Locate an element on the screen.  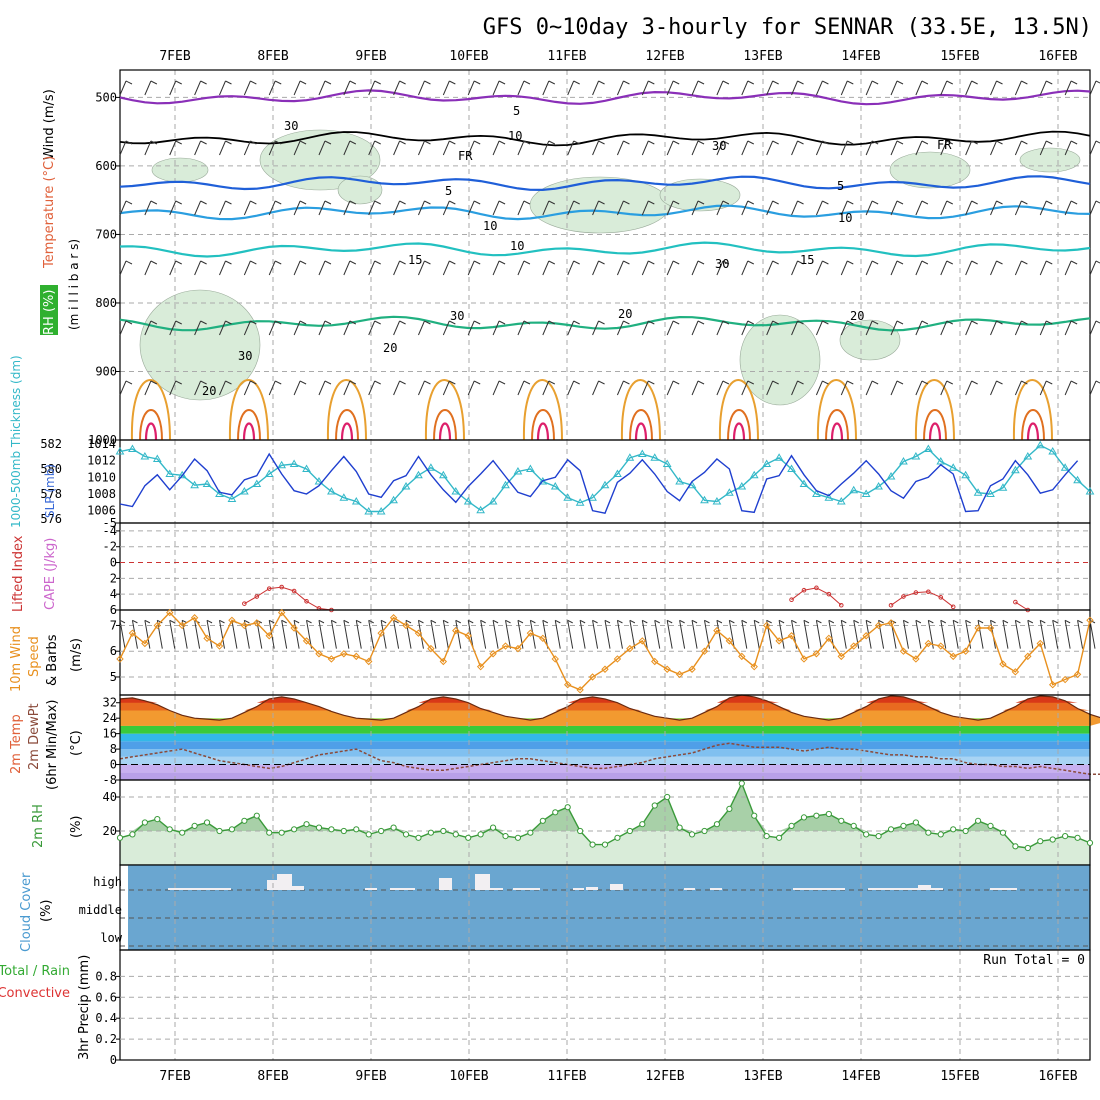
y-tick-label: 1008 is located at coordinates (101, 494).